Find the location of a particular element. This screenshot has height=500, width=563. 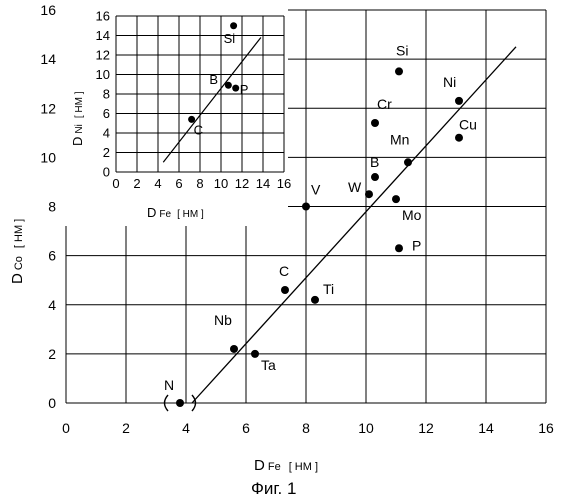

main-x-tick-label: 10 is located at coordinates (366, 428).